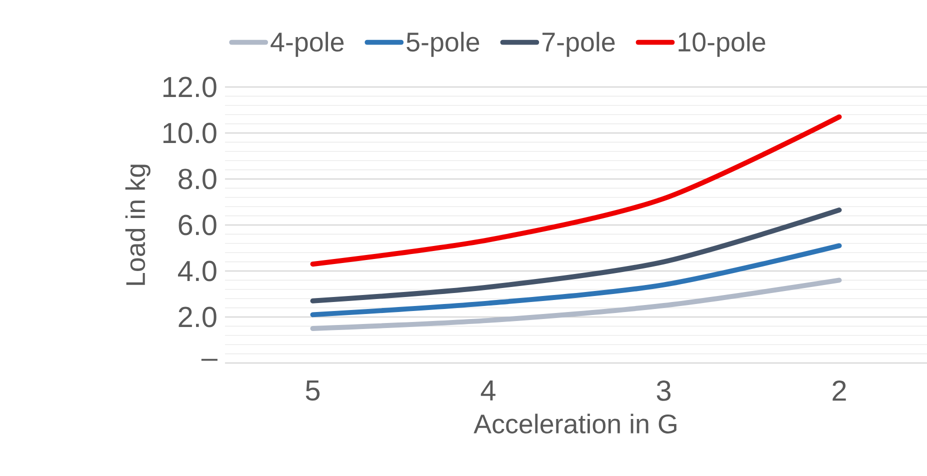 This screenshot has width=927, height=476. Describe the element at coordinates (197, 225) in the screenshot. I see `y-tick-label: 6.0` at that location.